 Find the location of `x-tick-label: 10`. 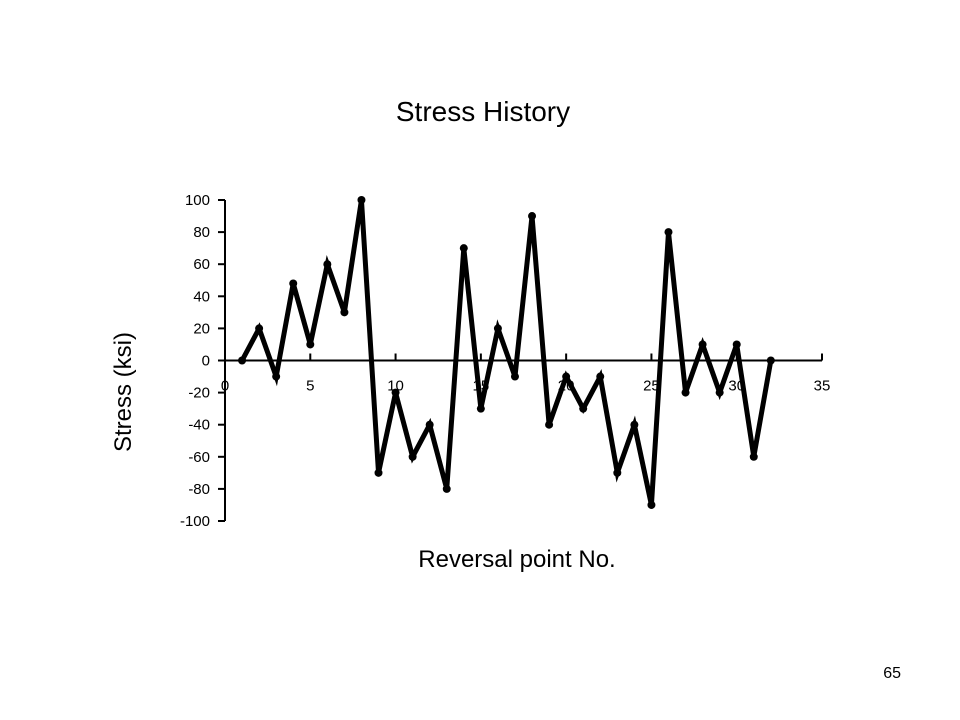

x-tick-label: 10 is located at coordinates (395, 386).